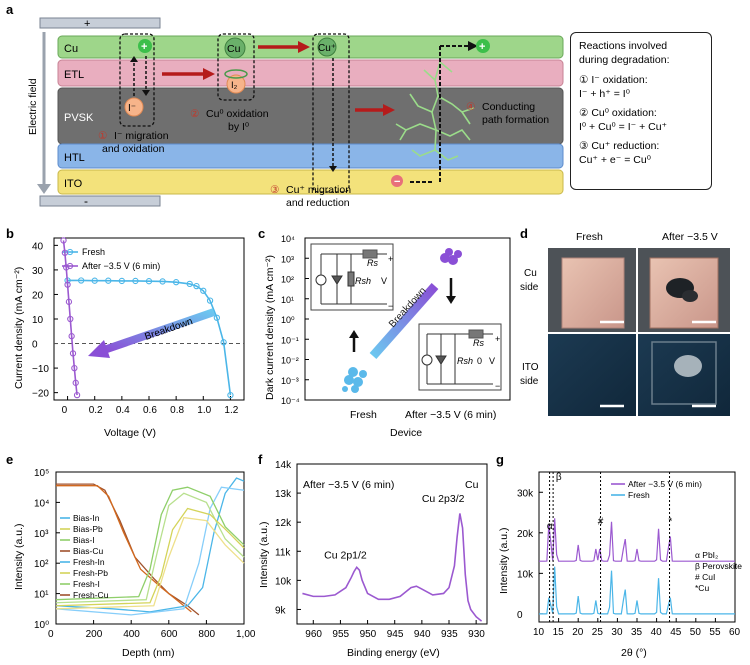  I want to click on c-ytick-label: 10⁰, so click(288, 320).